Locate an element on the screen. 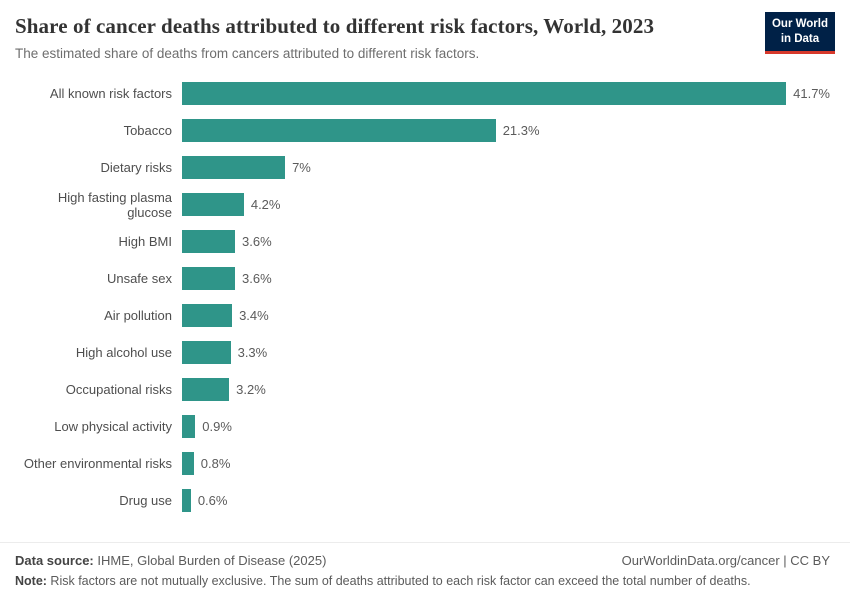 This screenshot has width=850, height=600. bar-row: Occupational risks 3.2% is located at coordinates (422, 389).